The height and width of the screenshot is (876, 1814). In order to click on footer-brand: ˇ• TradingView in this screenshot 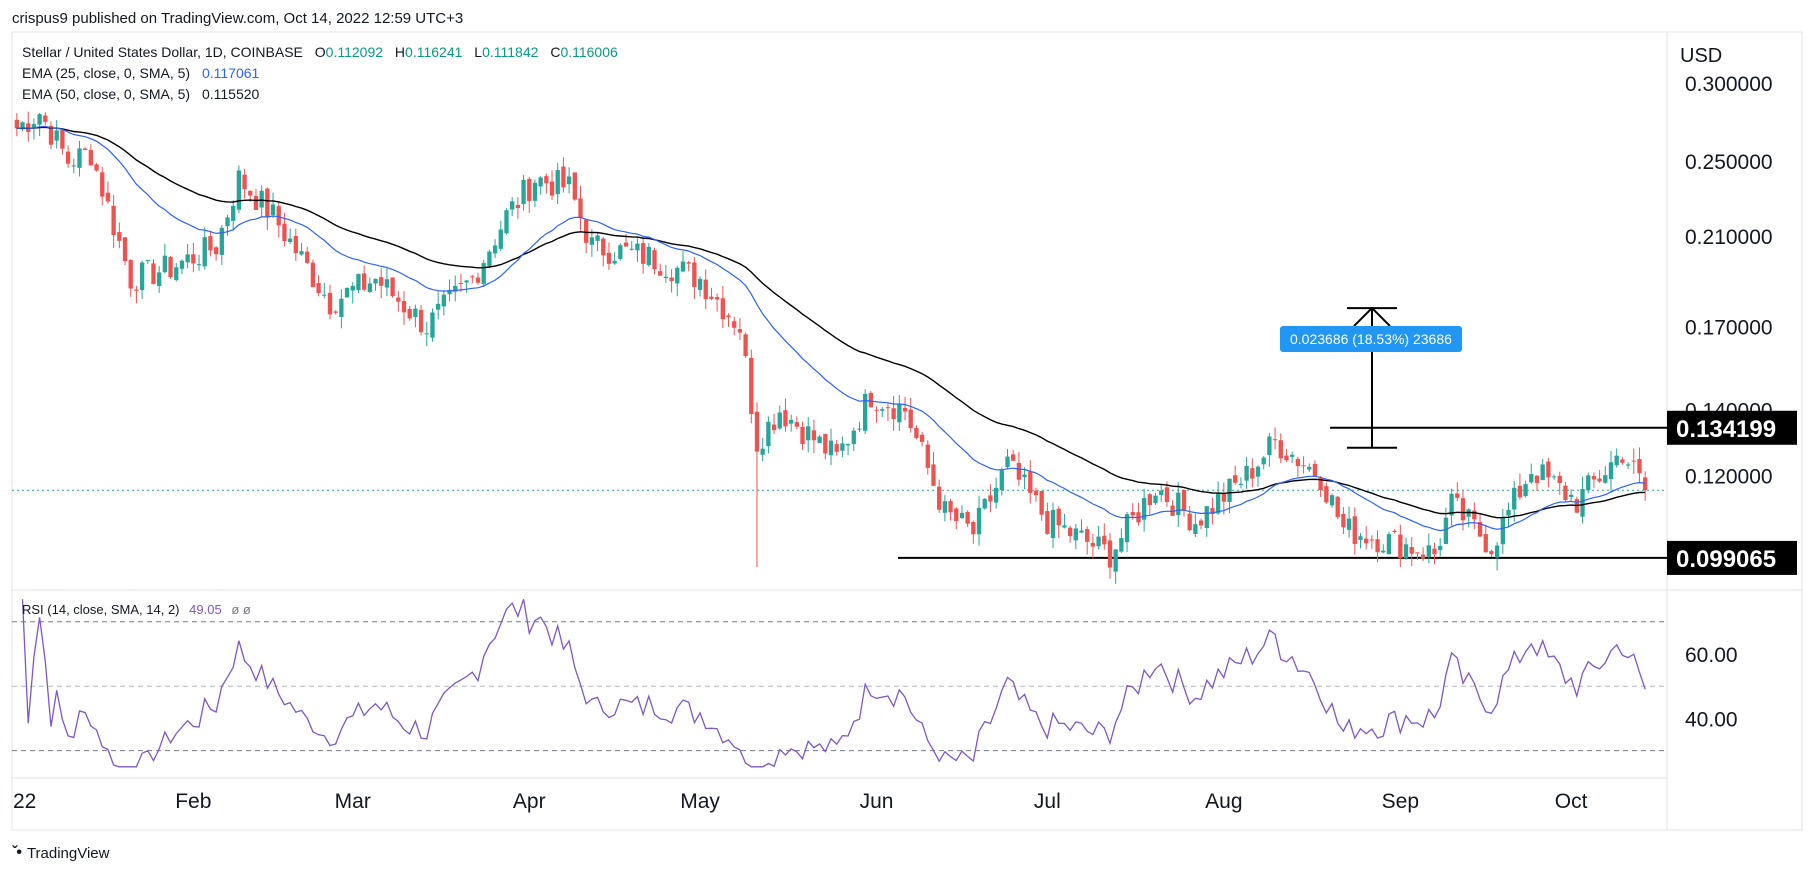, I will do `click(60, 853)`.